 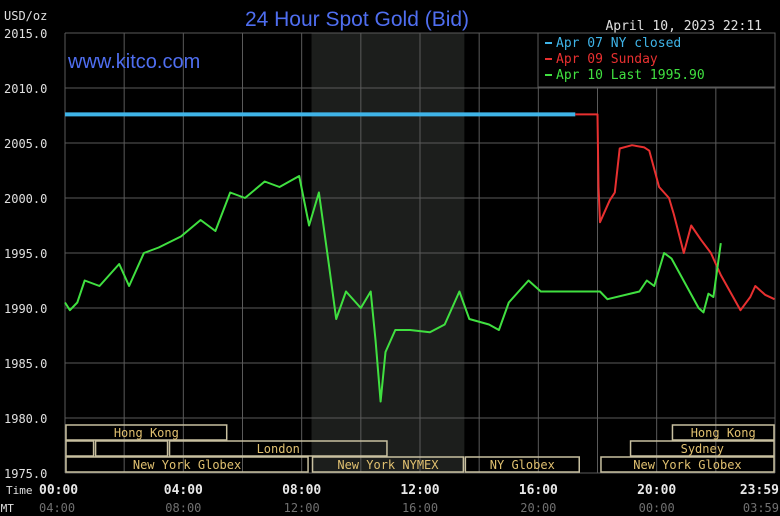 I want to click on x-axis-label-gmt: GMT, so click(x=7, y=508).